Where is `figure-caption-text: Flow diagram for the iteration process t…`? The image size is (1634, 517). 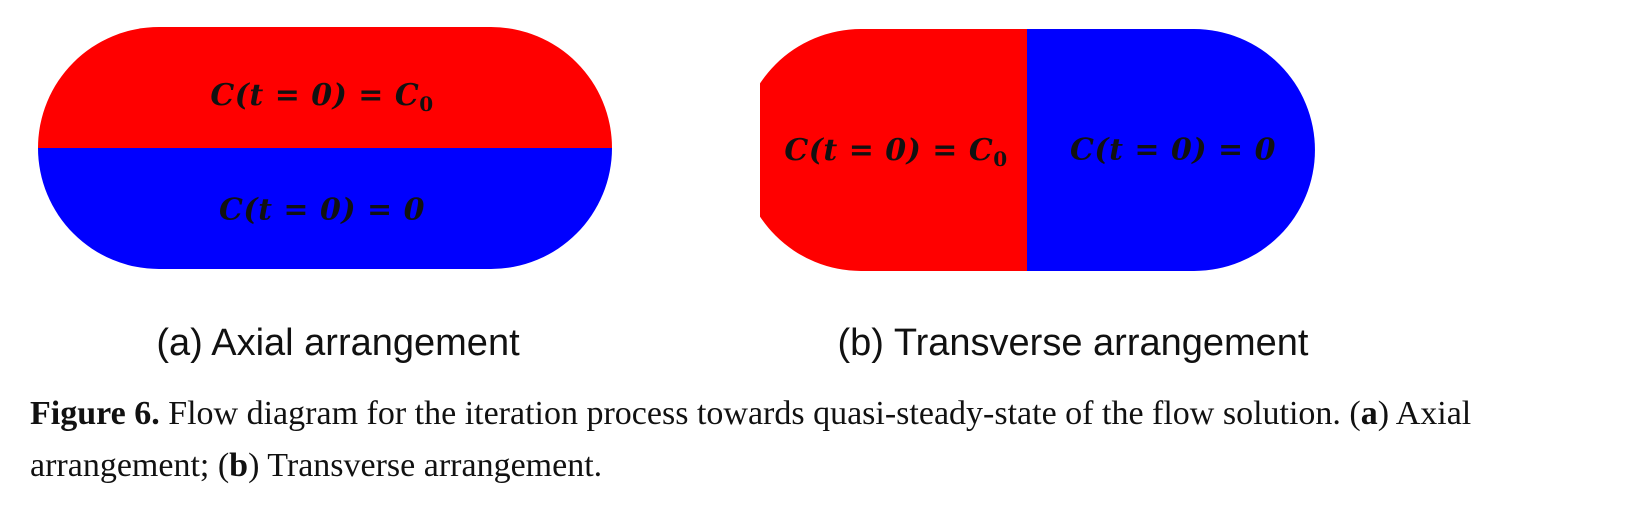 figure-caption-text: Flow diagram for the iteration process t… is located at coordinates (760, 413).